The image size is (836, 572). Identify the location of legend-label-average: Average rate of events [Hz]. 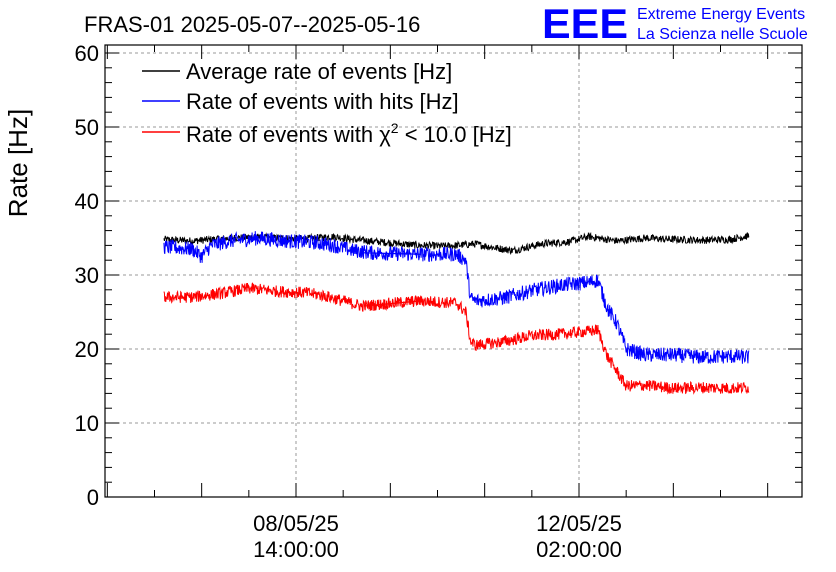
(319, 71).